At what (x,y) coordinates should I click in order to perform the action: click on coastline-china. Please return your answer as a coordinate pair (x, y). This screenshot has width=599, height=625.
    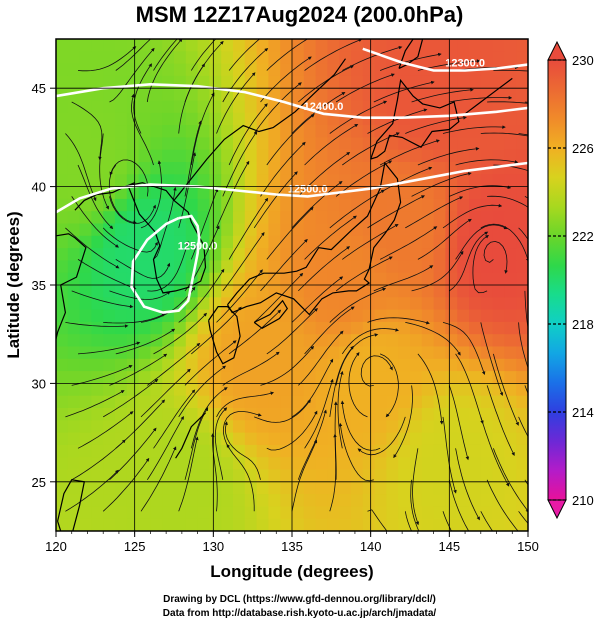
    Looking at the image, I should click on (71, 287).